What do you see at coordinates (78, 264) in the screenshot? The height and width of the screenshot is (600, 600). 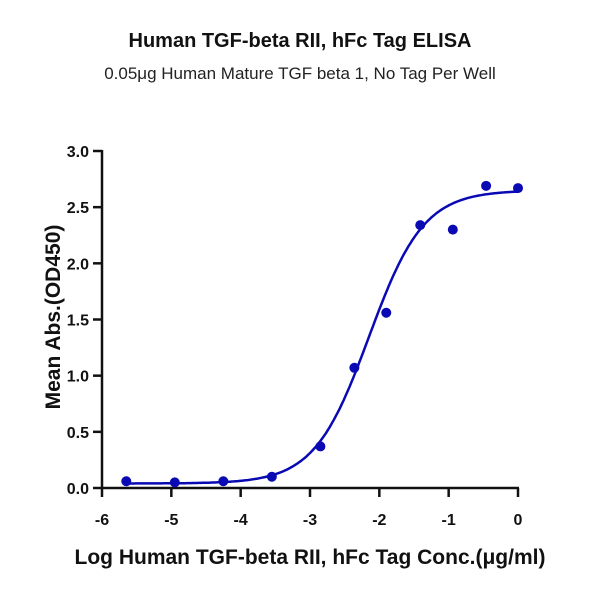 I see `y-tick-label: 2.0` at bounding box center [78, 264].